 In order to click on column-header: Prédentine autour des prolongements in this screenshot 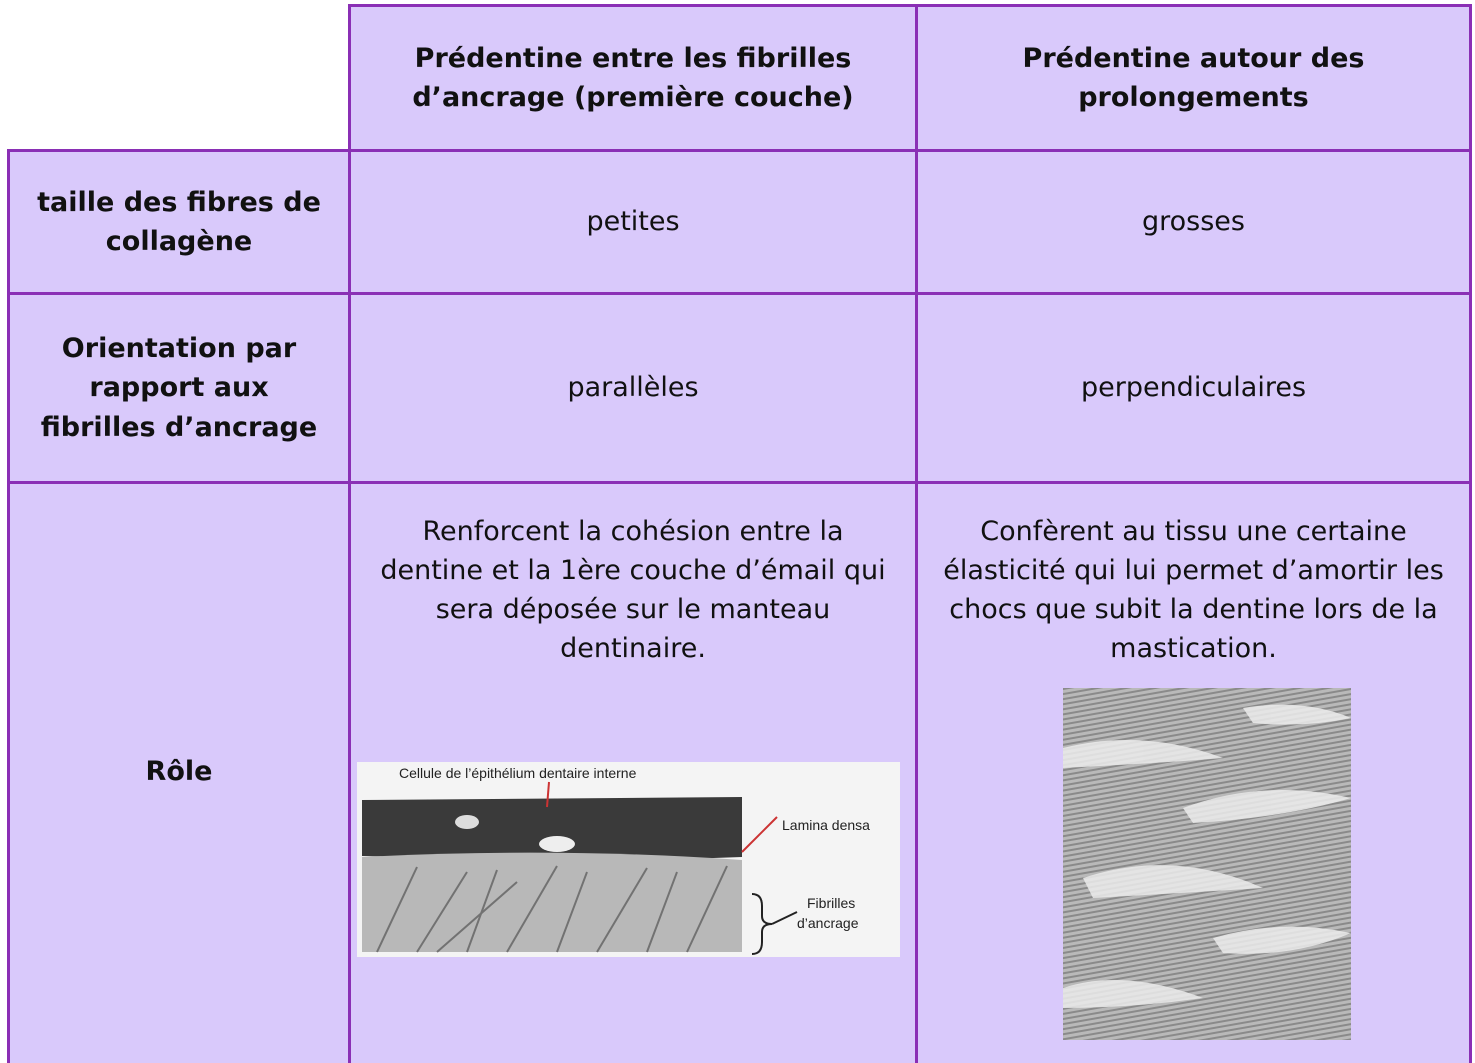, I will do `click(1193, 78)`.